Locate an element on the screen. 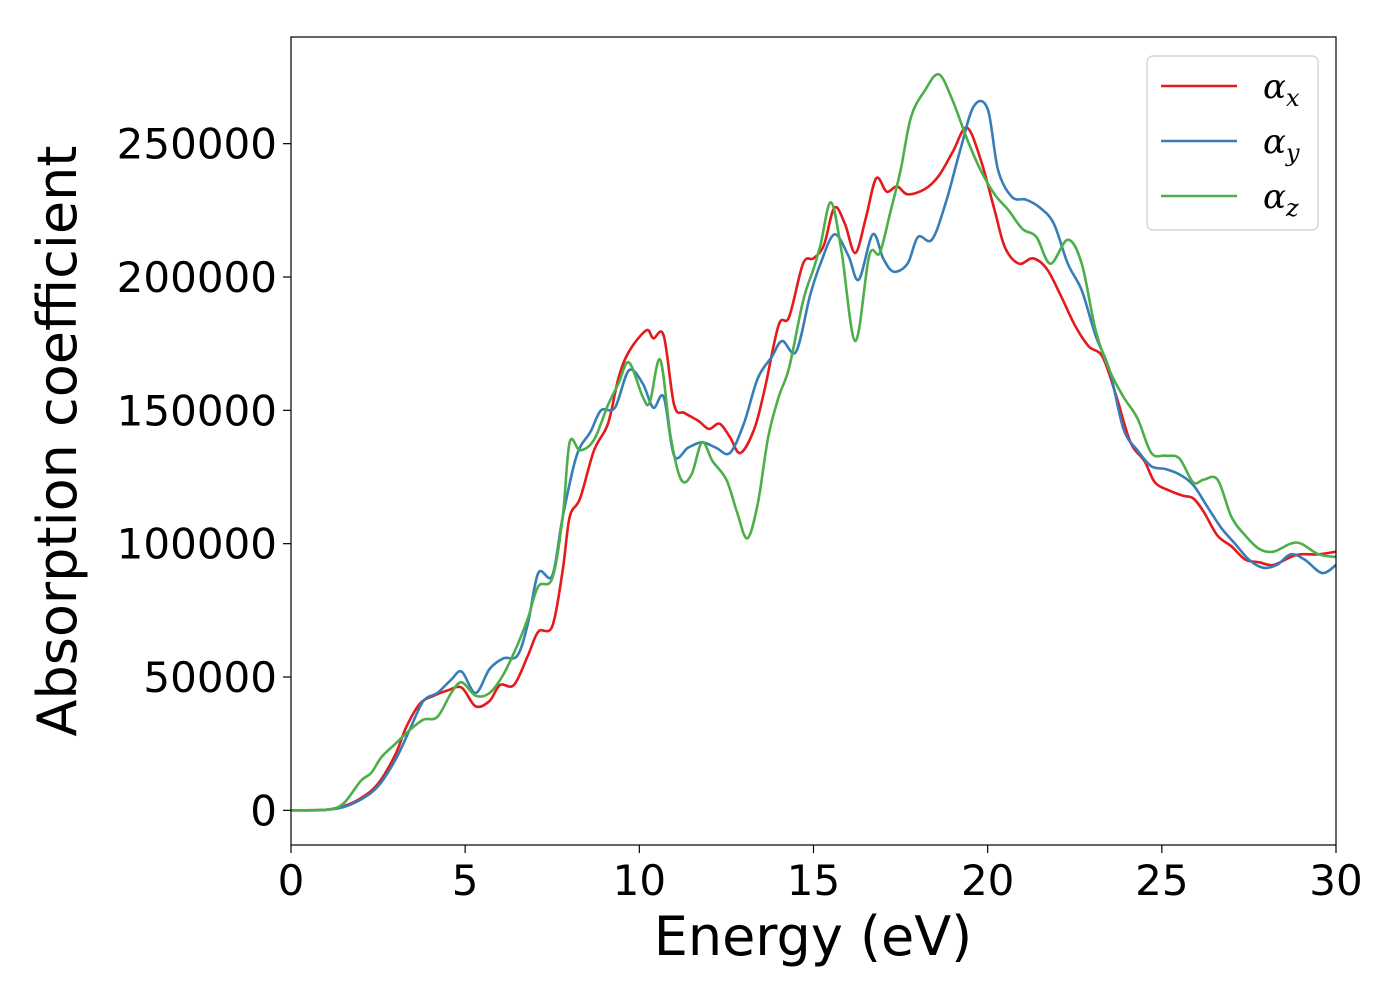 Image resolution: width=1400 pixels, height=1000 pixels. x-axis-ticks: 0 5 10 15 20 25 30 is located at coordinates (820, 875).